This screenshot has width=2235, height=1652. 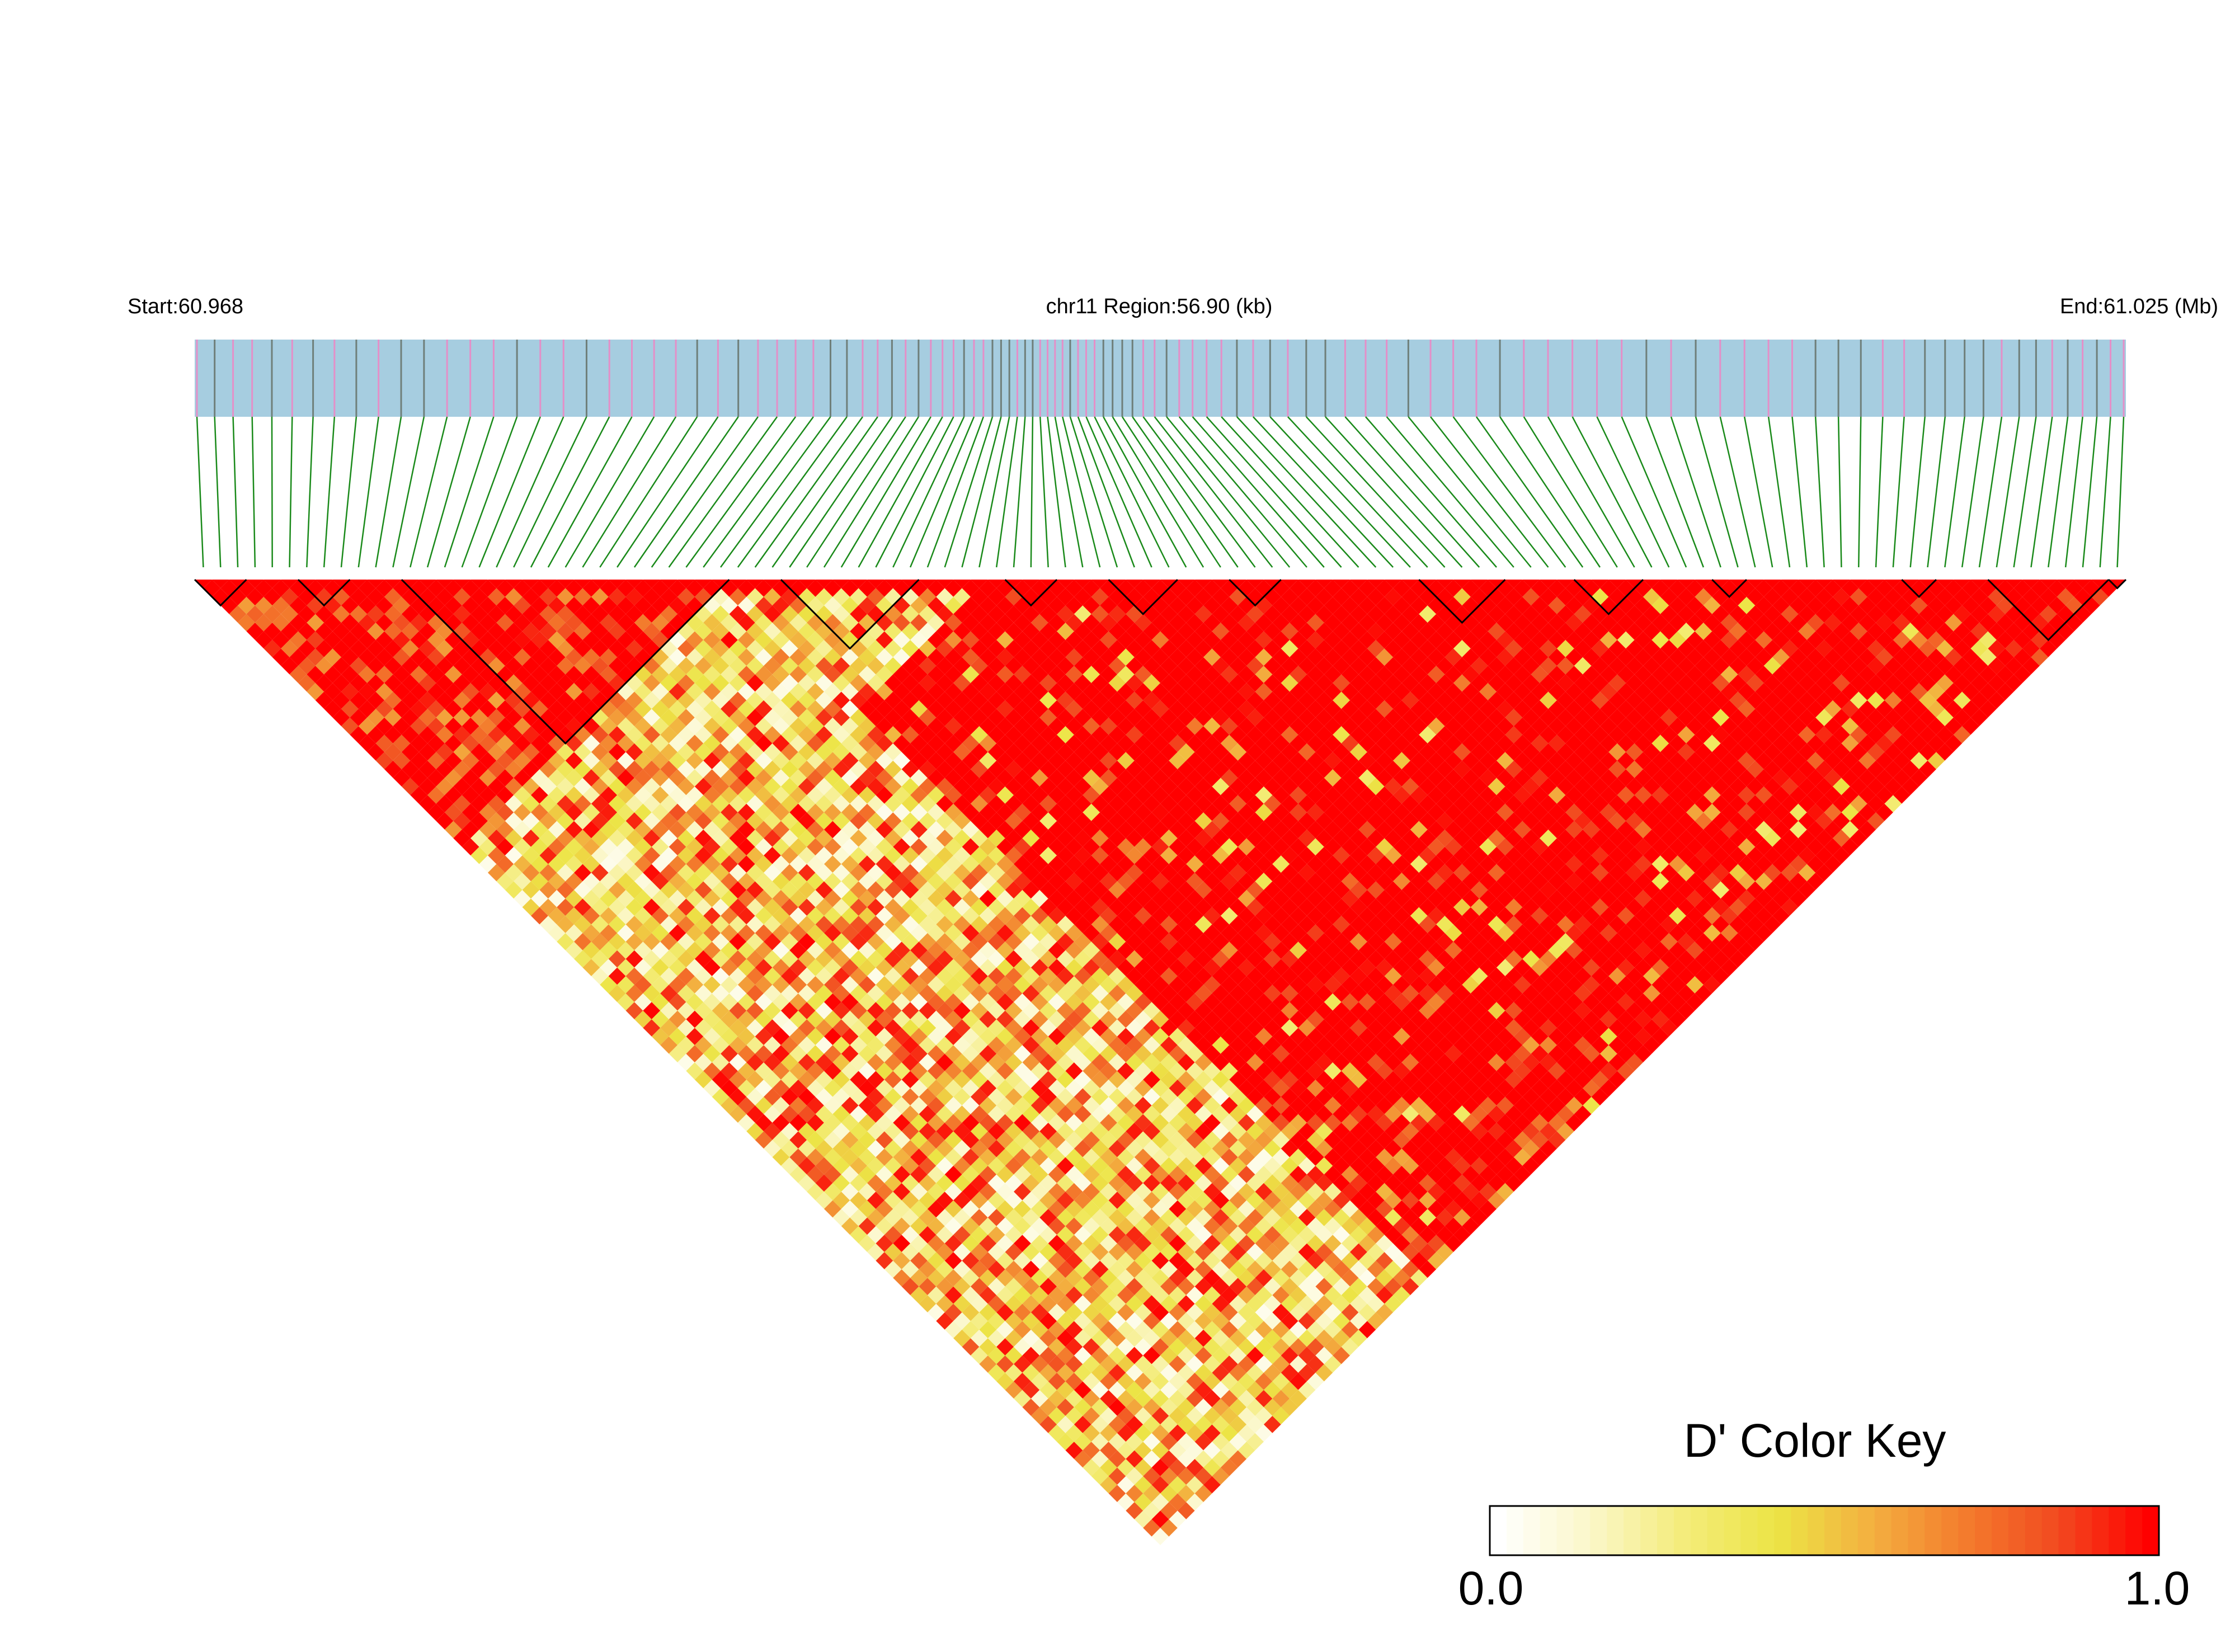 What do you see at coordinates (427, 585) in the screenshot?
I see `ld-edge-cell` at bounding box center [427, 585].